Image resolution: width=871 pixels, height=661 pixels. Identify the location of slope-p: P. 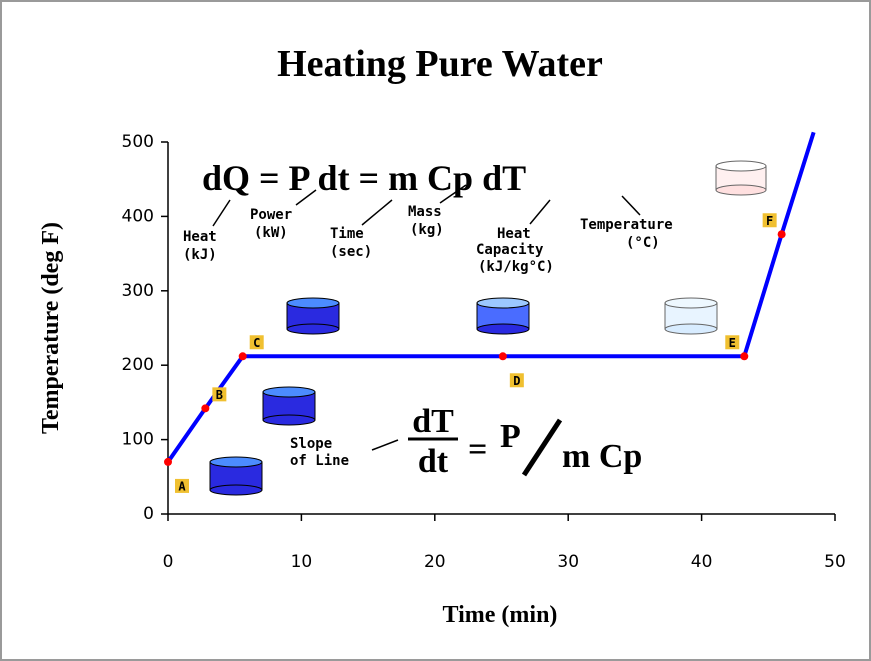
(510, 436).